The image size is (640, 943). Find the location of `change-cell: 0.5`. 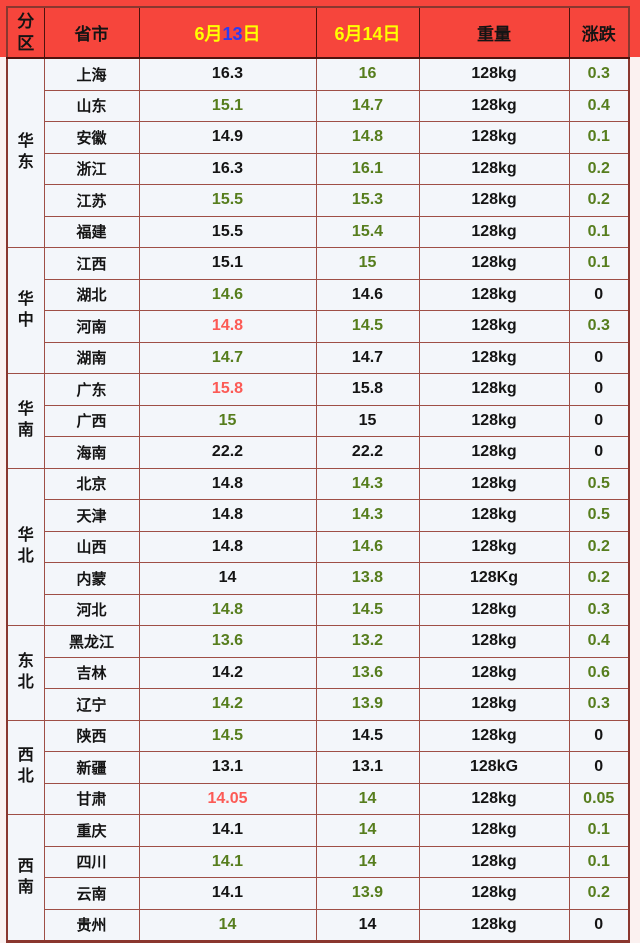

change-cell: 0.5 is located at coordinates (599, 483).